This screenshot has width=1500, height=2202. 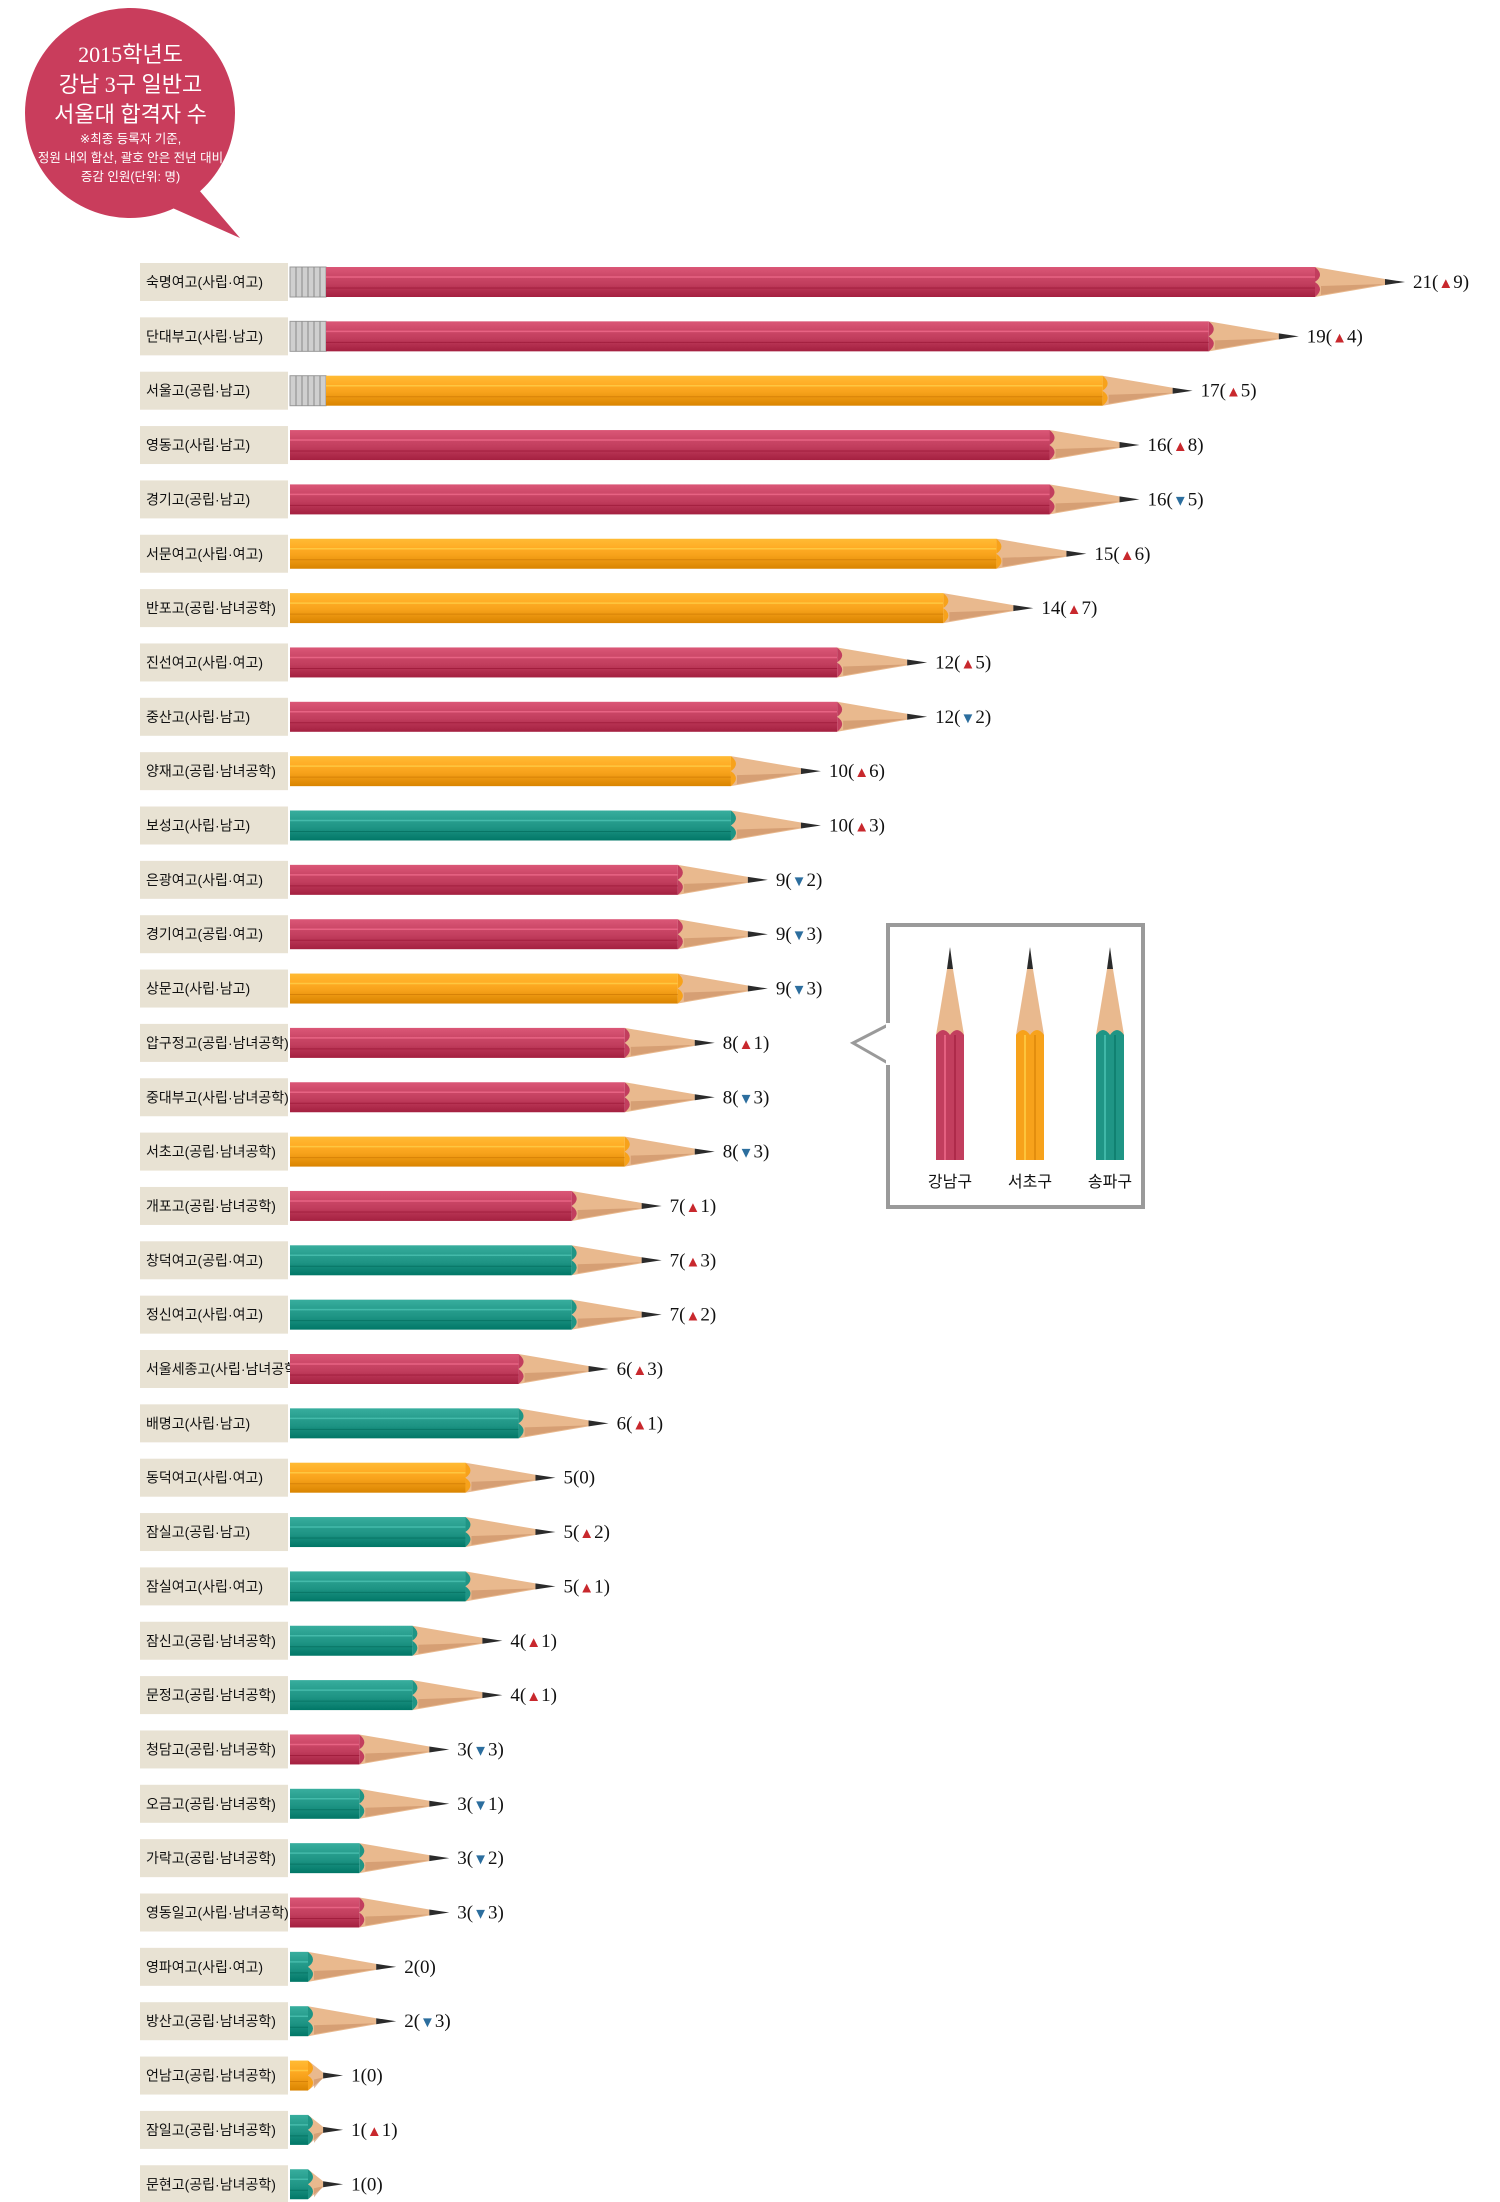 I want to click on chart-note-line-1: ※최종 등록자 기준,, so click(x=130, y=138).